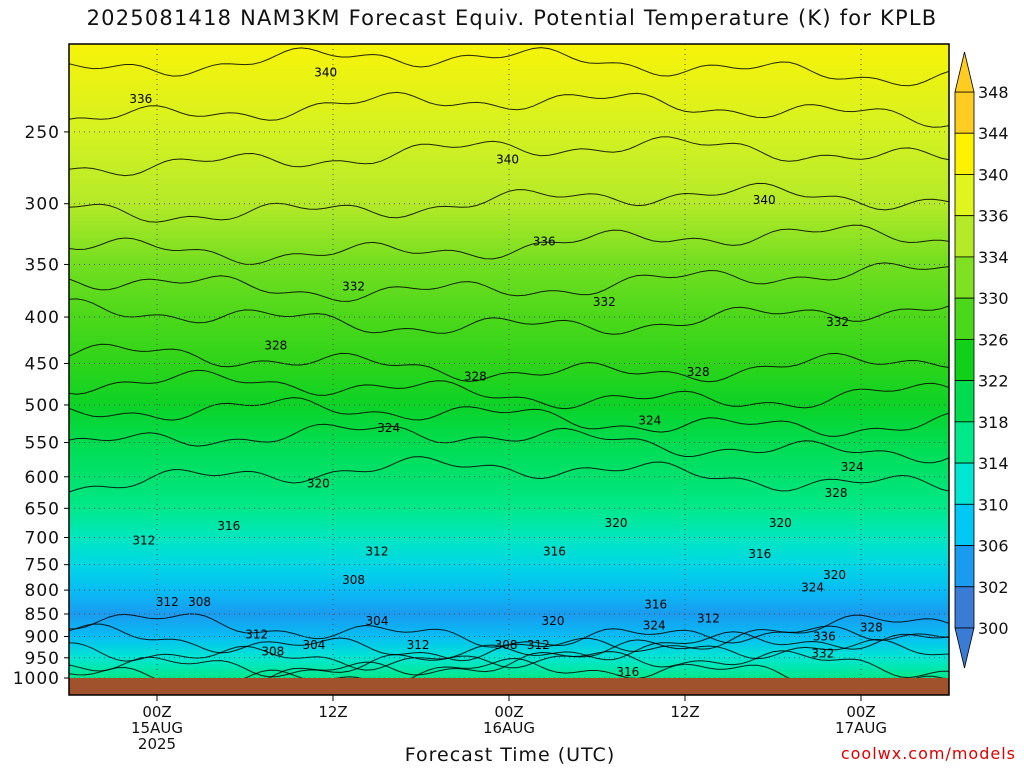 The width and height of the screenshot is (1024, 768). What do you see at coordinates (993, 216) in the screenshot?
I see `colorbar-label: 336` at bounding box center [993, 216].